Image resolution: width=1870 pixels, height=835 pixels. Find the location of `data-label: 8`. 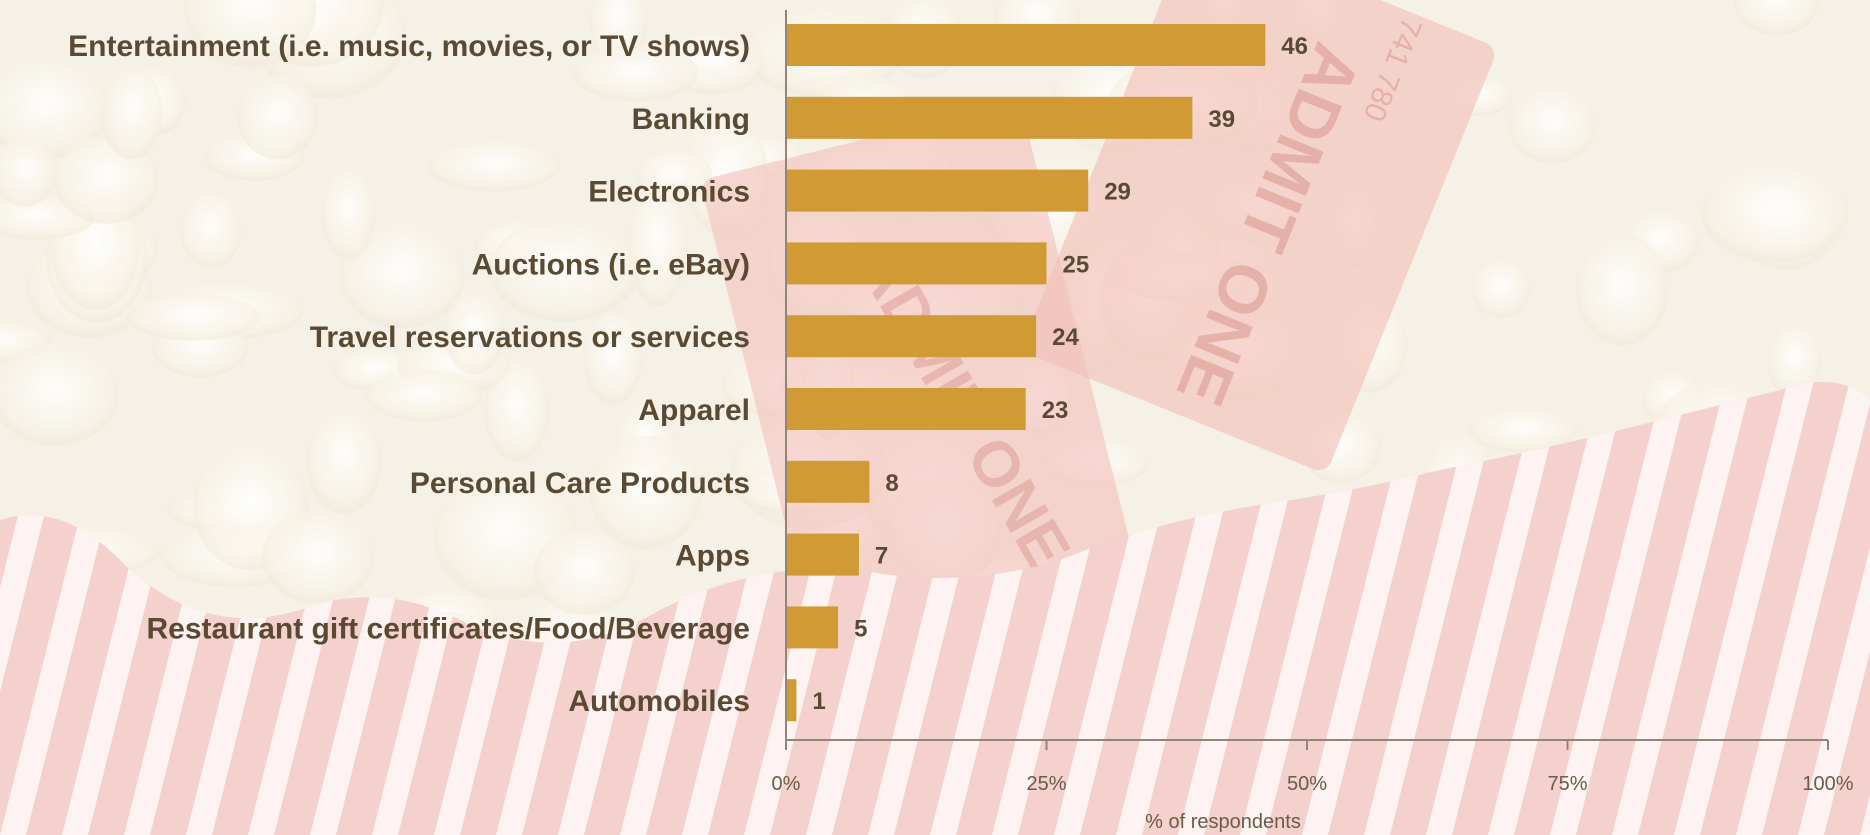

data-label: 8 is located at coordinates (891, 483).